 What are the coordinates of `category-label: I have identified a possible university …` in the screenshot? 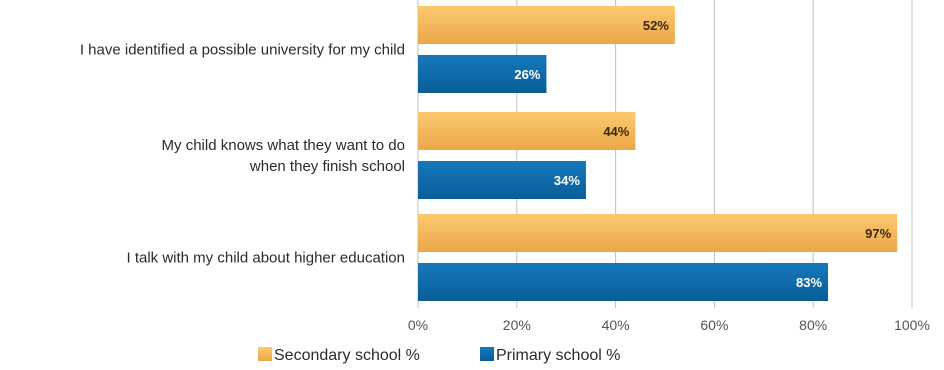 It's located at (242, 50).